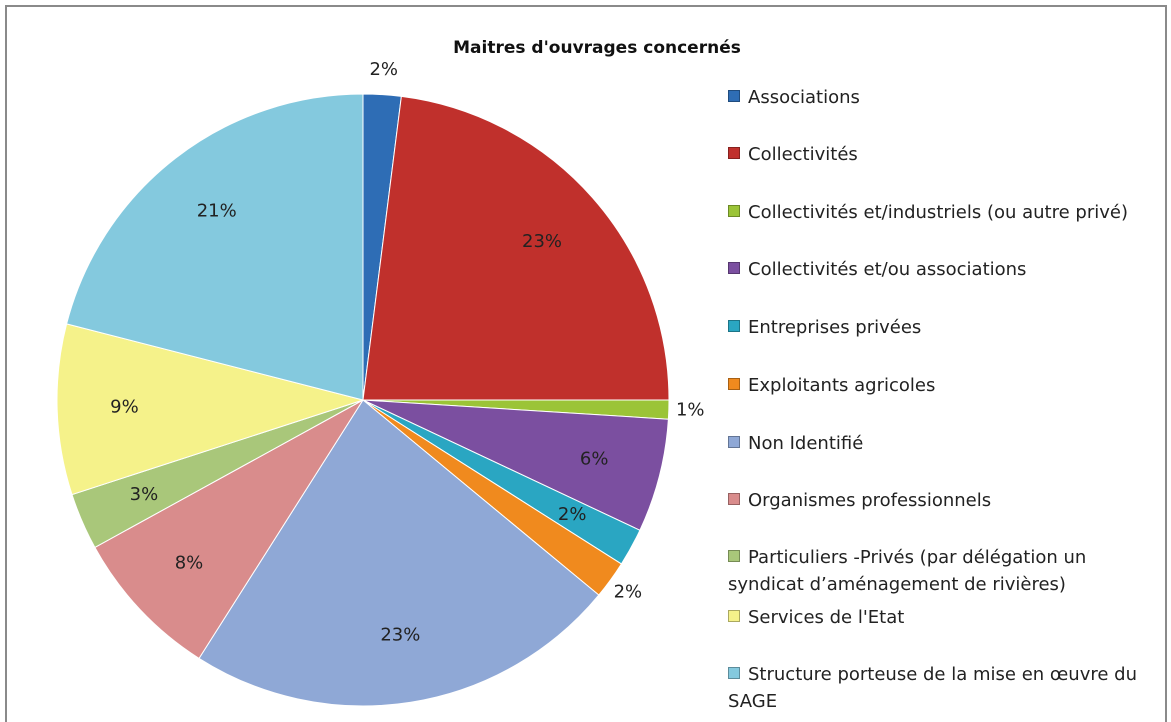  I want to click on legend-label: Associations, so click(804, 97).